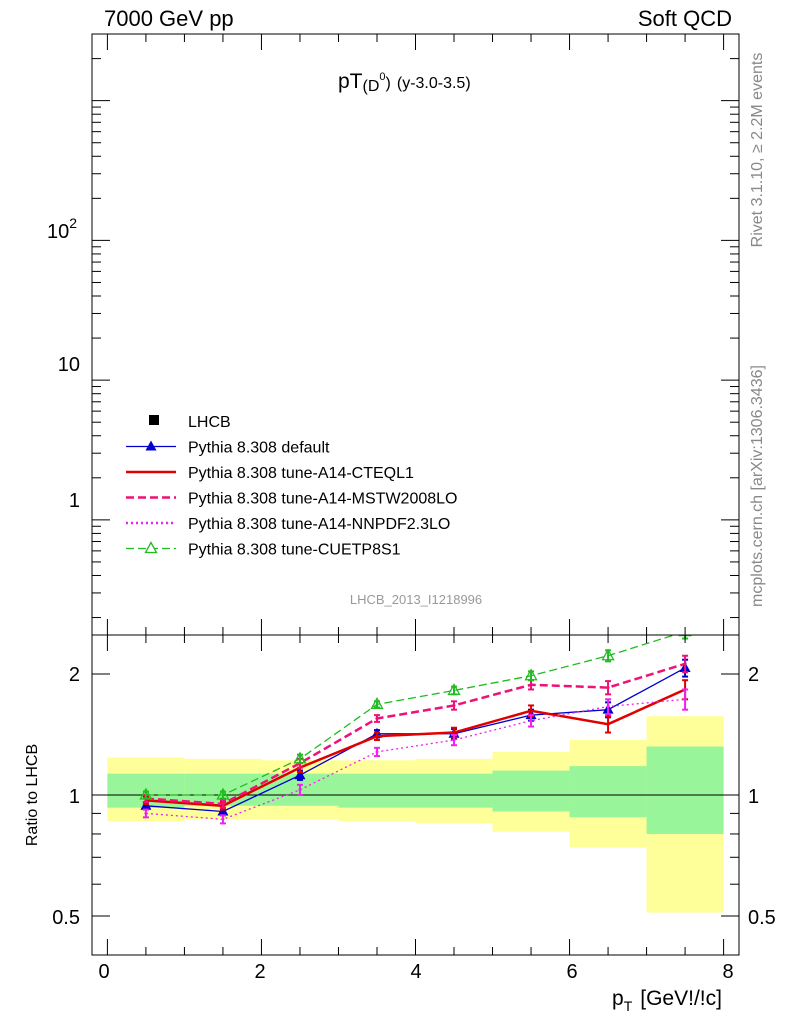  What do you see at coordinates (103, 972) in the screenshot?
I see `ratio-xtick-0: 0` at bounding box center [103, 972].